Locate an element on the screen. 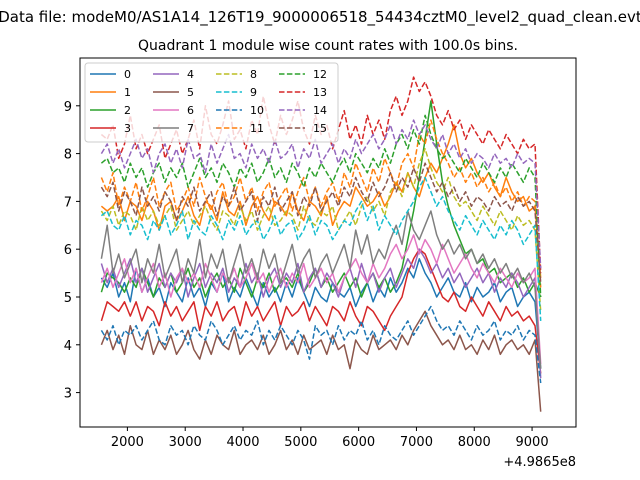 This screenshot has width=640, height=480. y-tick-label: 3 is located at coordinates (68, 394).